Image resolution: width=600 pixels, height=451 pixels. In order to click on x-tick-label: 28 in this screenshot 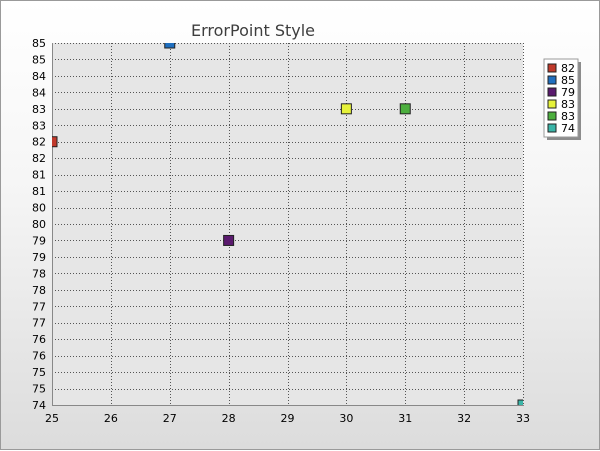, I will do `click(229, 418)`.